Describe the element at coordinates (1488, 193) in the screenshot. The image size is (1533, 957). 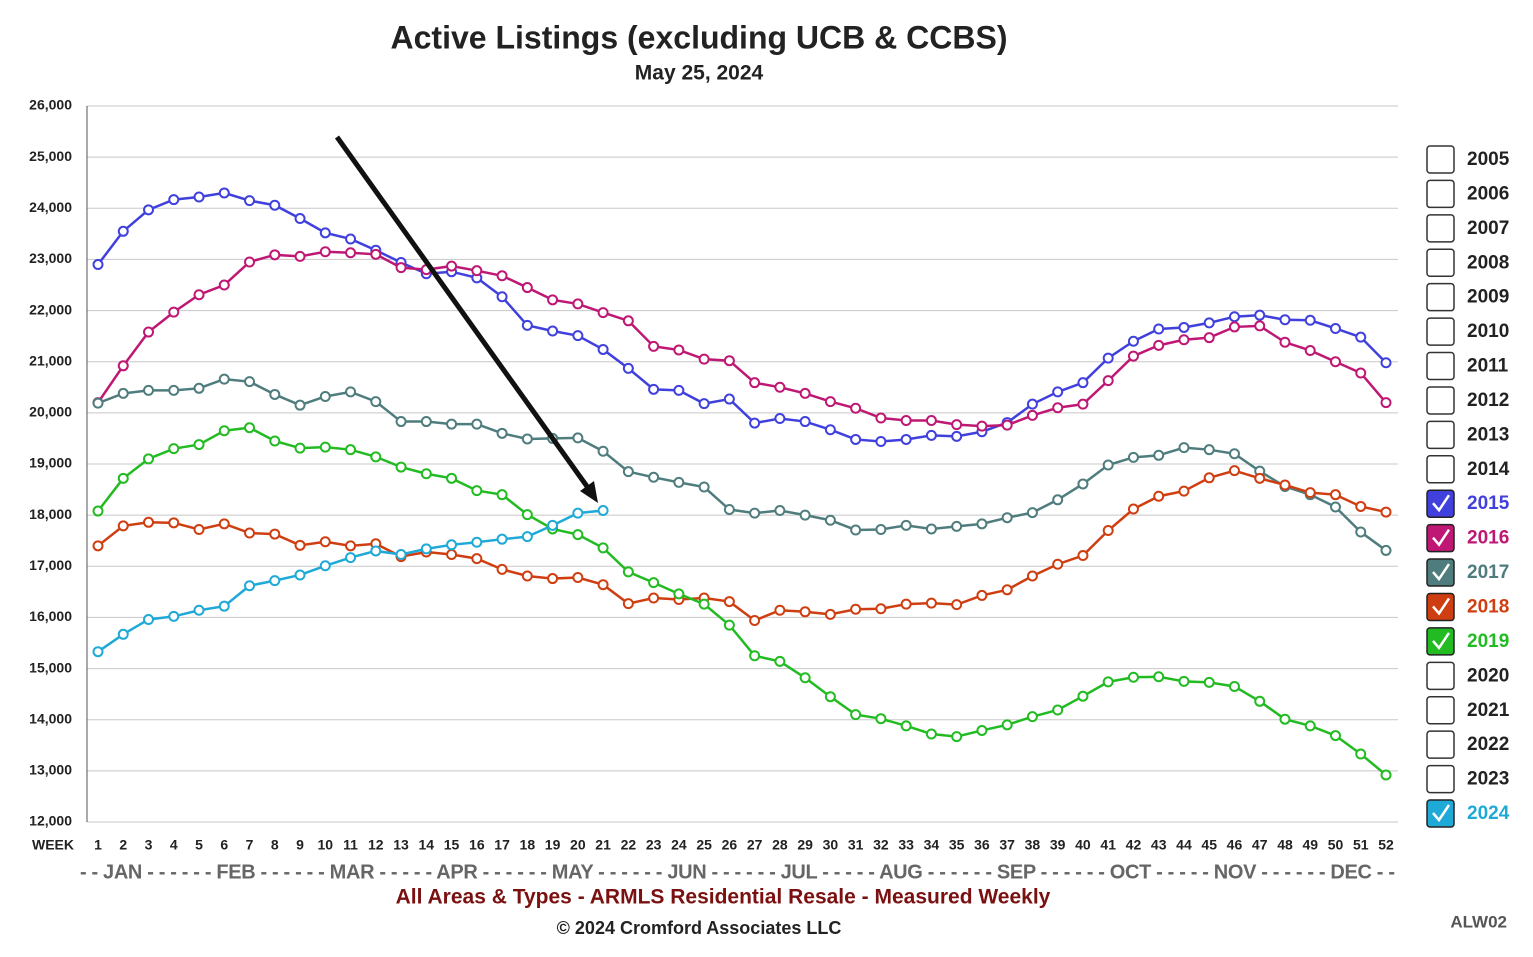
I see `legend-label: 2006` at that location.